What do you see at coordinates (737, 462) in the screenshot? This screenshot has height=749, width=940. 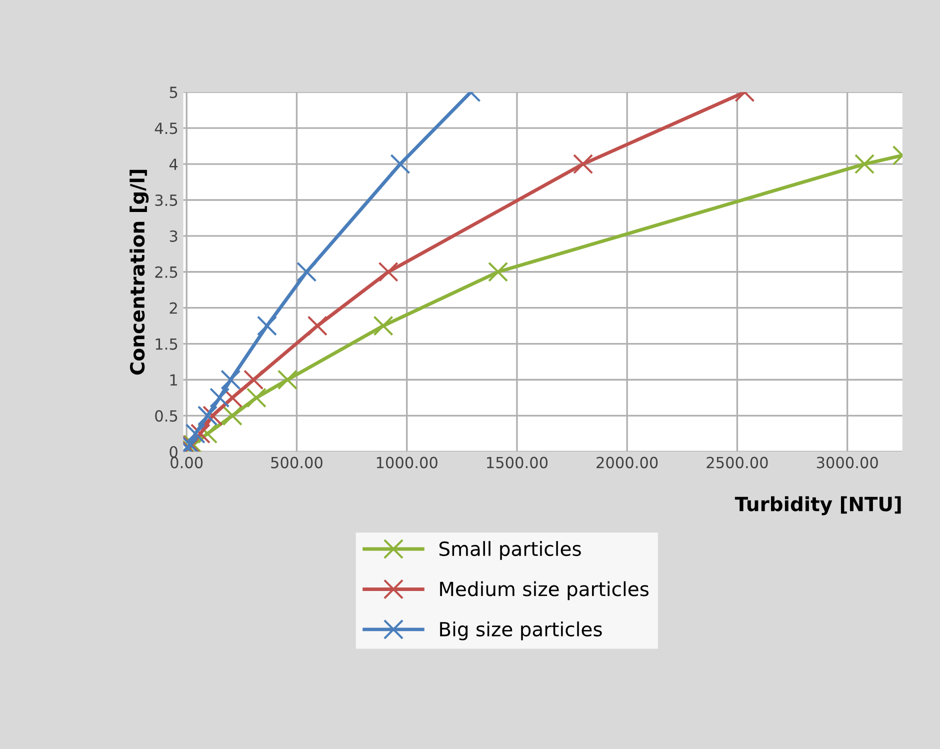 I see `x-tick-label: 2500.00` at bounding box center [737, 462].